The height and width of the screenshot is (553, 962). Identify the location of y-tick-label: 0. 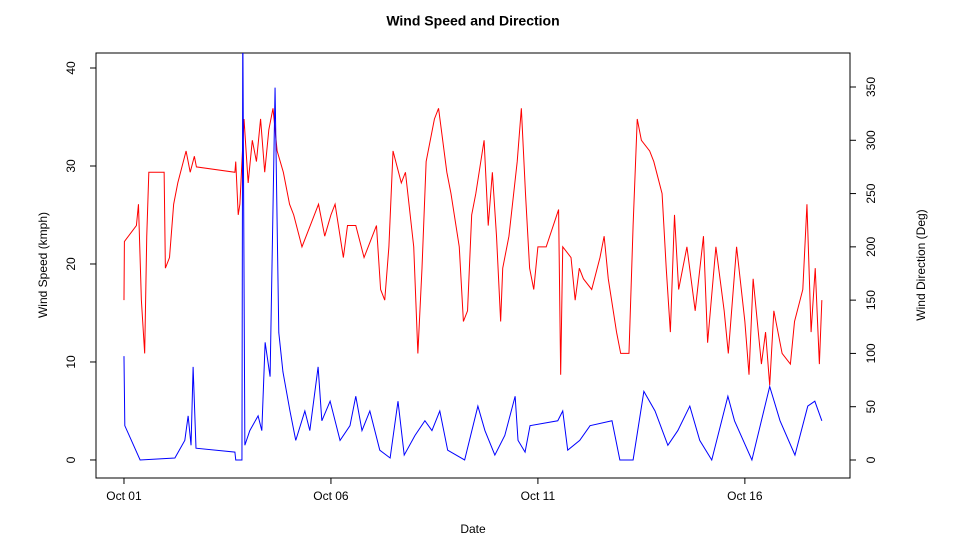
(71, 459).